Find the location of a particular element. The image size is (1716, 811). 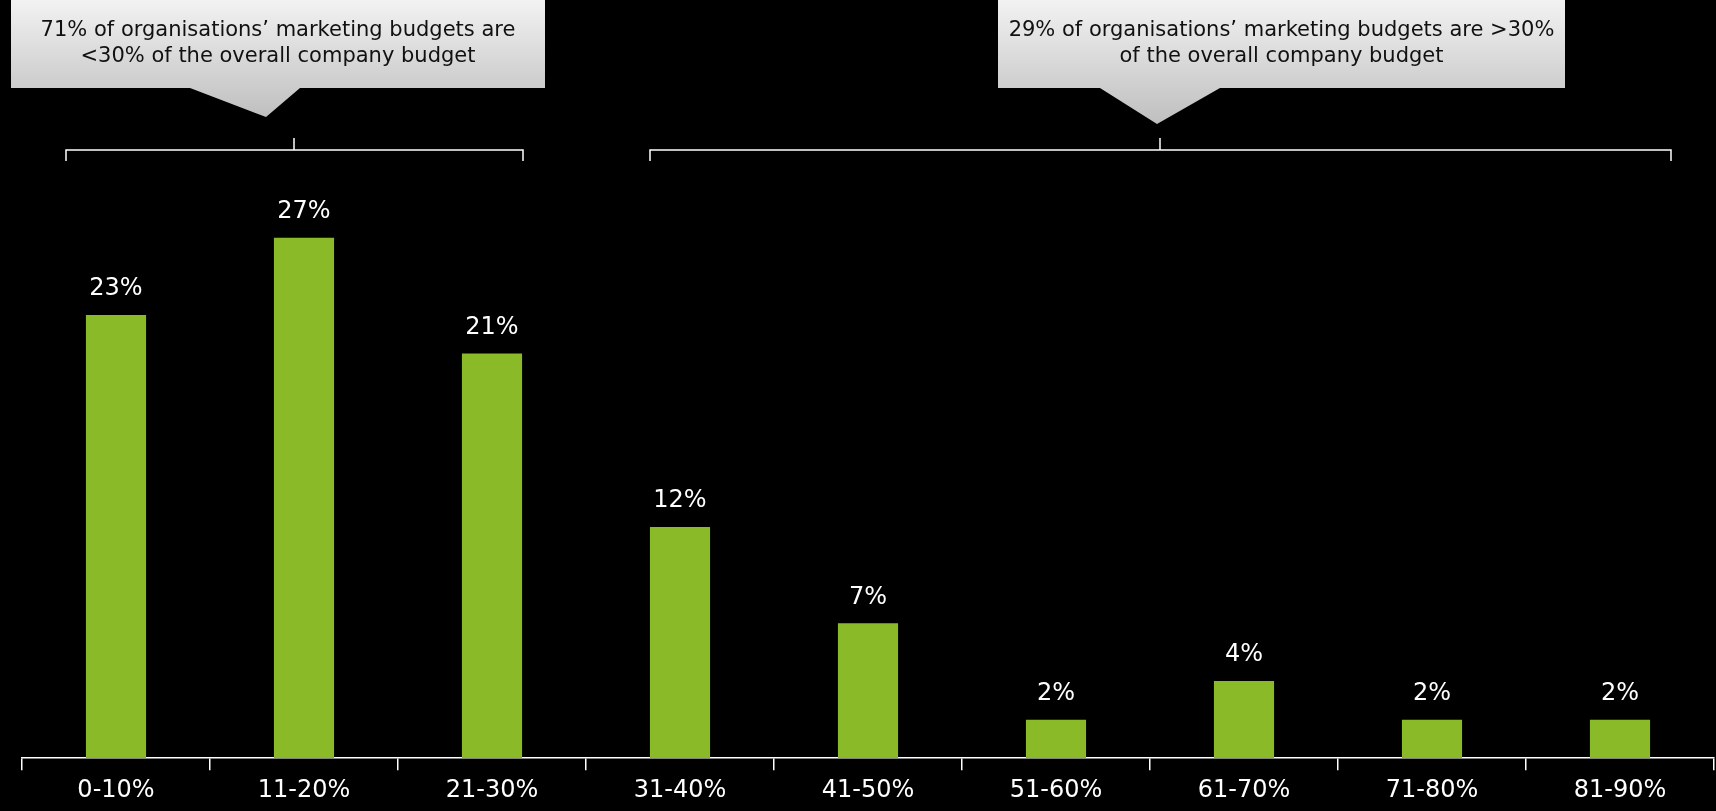

data-label: 23% is located at coordinates (116, 287).